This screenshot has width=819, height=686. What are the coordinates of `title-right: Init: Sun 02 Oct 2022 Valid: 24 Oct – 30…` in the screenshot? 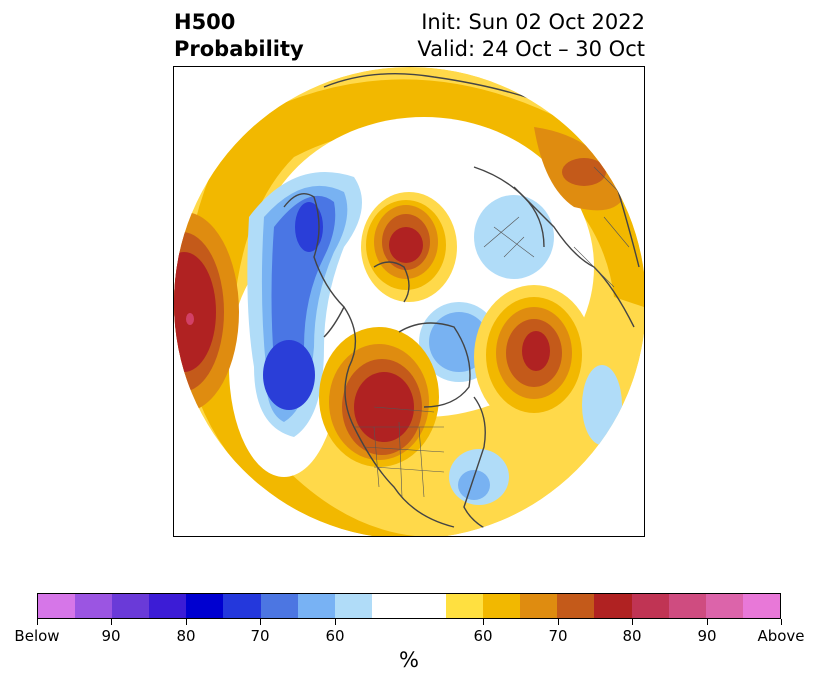 It's located at (531, 36).